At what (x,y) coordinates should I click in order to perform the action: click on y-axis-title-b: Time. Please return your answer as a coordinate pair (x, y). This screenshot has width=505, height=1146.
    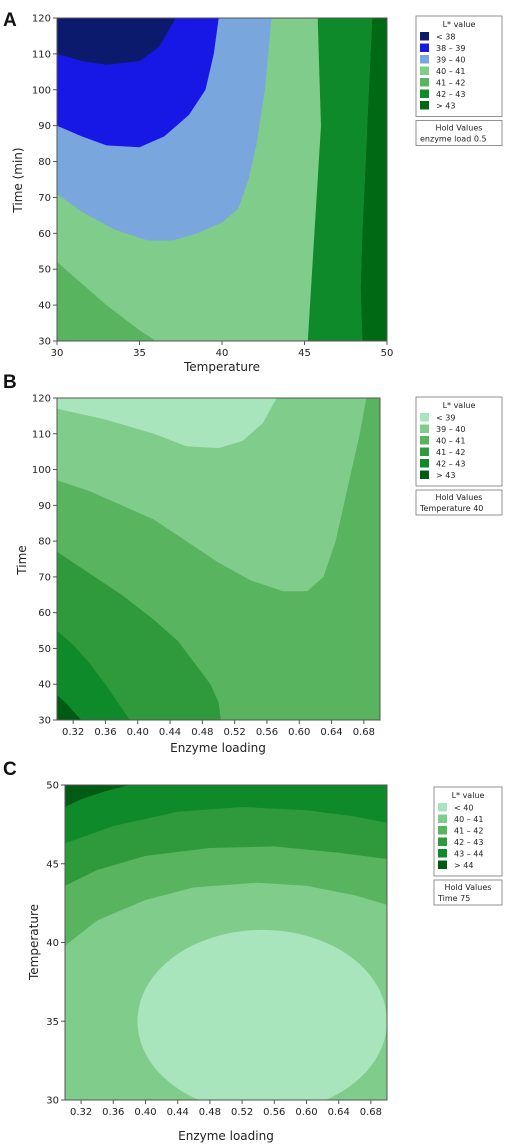
    Looking at the image, I should click on (22, 560).